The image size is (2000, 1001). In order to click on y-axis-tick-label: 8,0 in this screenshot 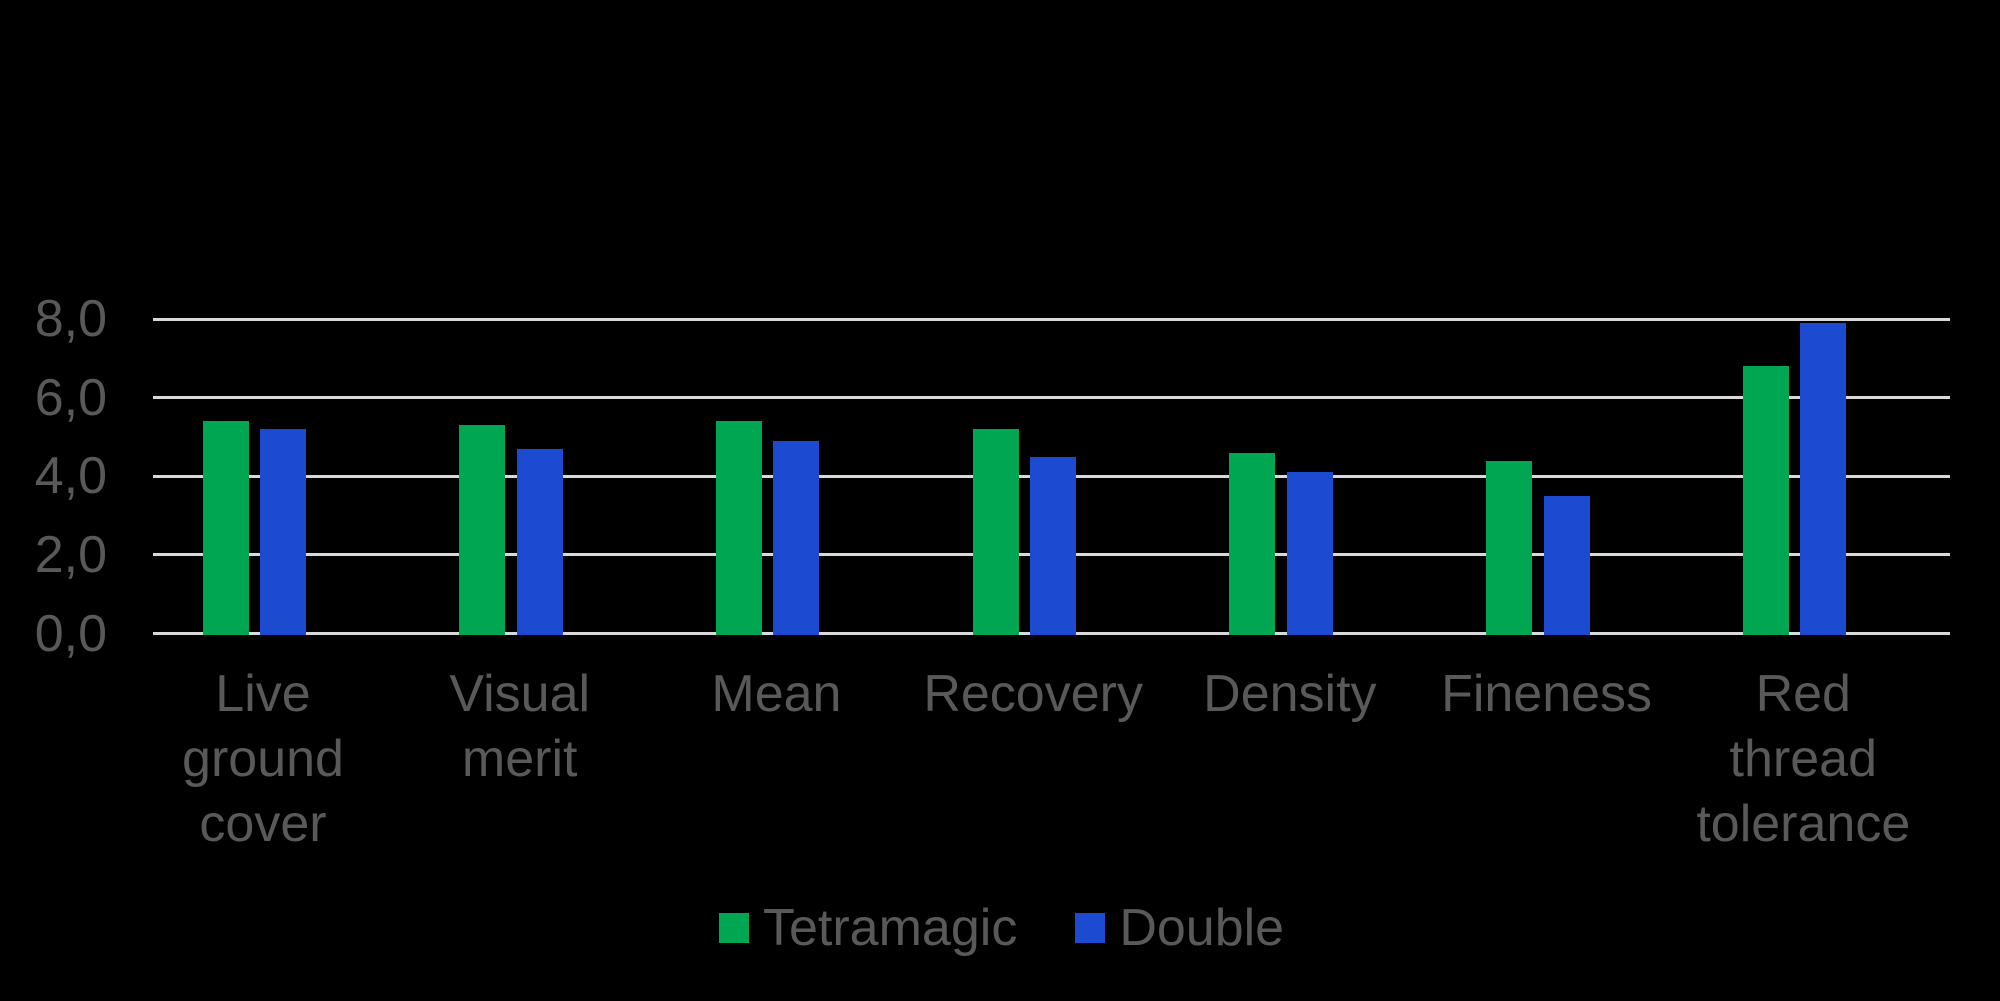, I will do `click(70, 319)`.